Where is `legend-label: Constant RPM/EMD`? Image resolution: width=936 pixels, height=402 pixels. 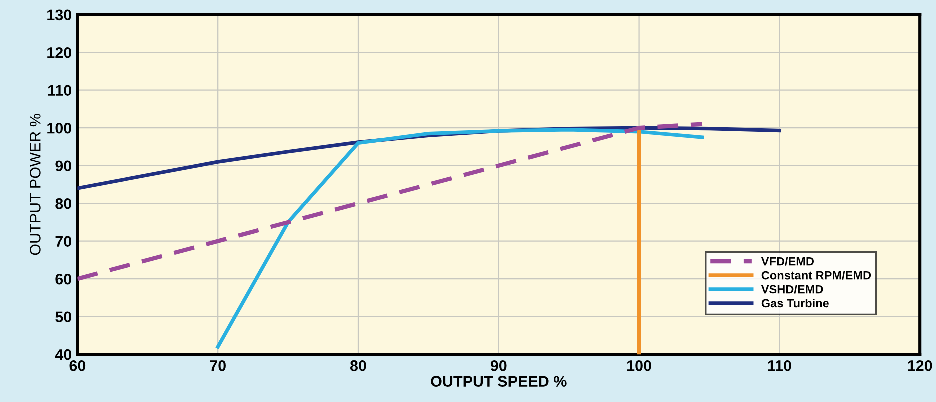 legend-label: Constant RPM/EMD is located at coordinates (817, 275).